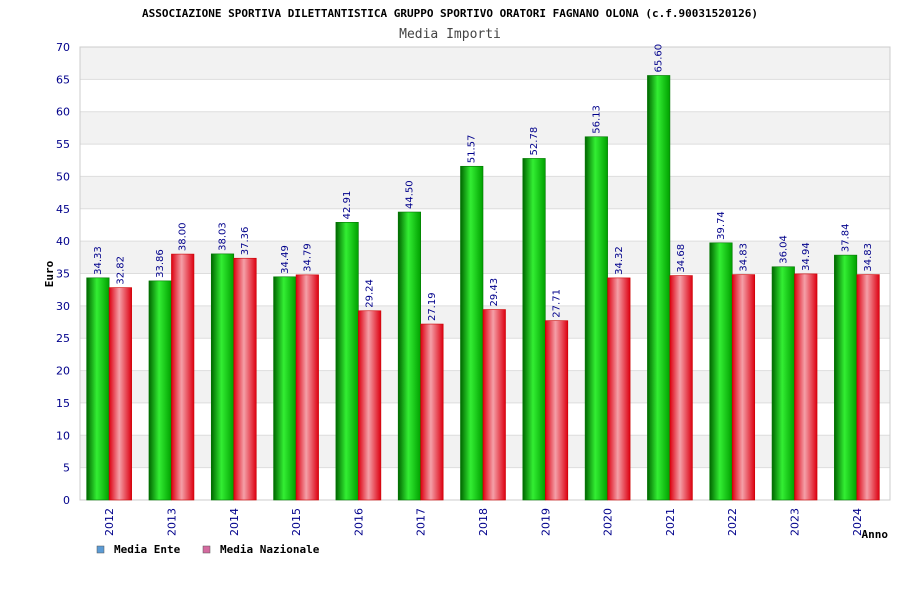 This screenshot has height=600, width=900. I want to click on data-label: 34.49, so click(285, 259).